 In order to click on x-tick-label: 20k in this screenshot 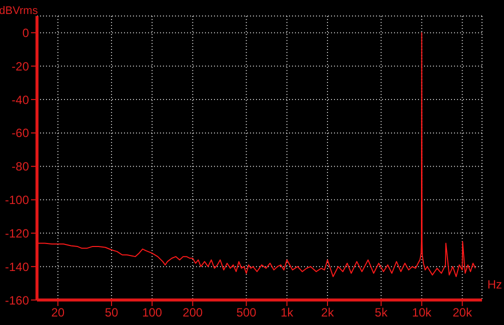, I will do `click(462, 313)`.